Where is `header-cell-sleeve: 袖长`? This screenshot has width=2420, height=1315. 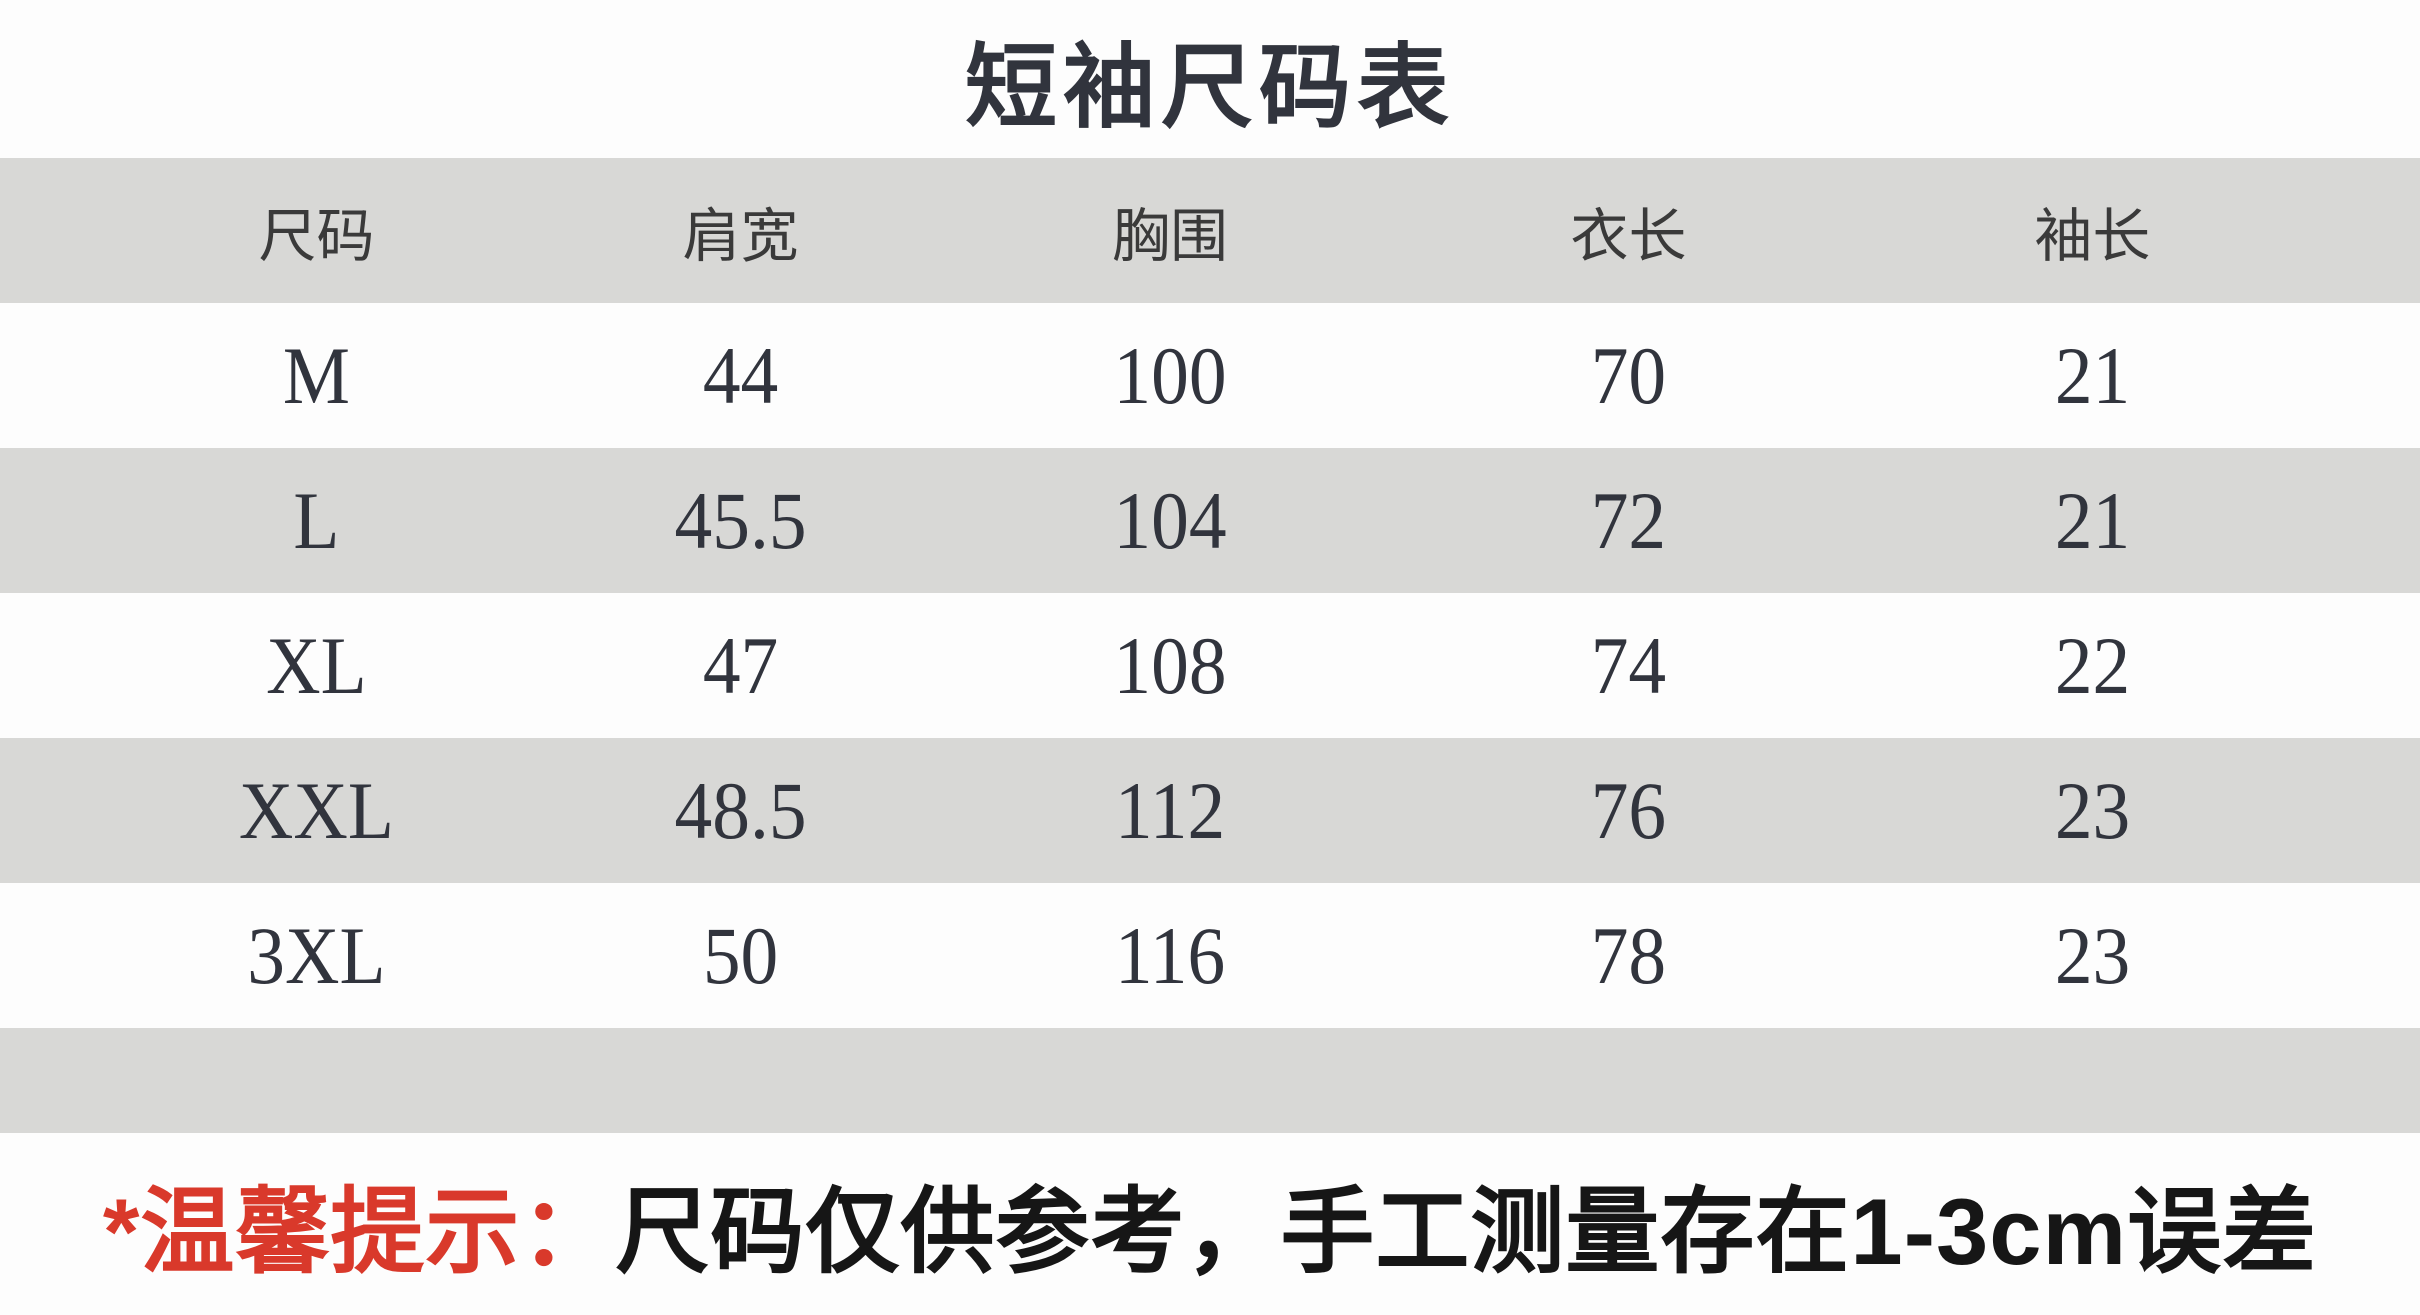 header-cell-sleeve: 袖长 is located at coordinates (2092, 236).